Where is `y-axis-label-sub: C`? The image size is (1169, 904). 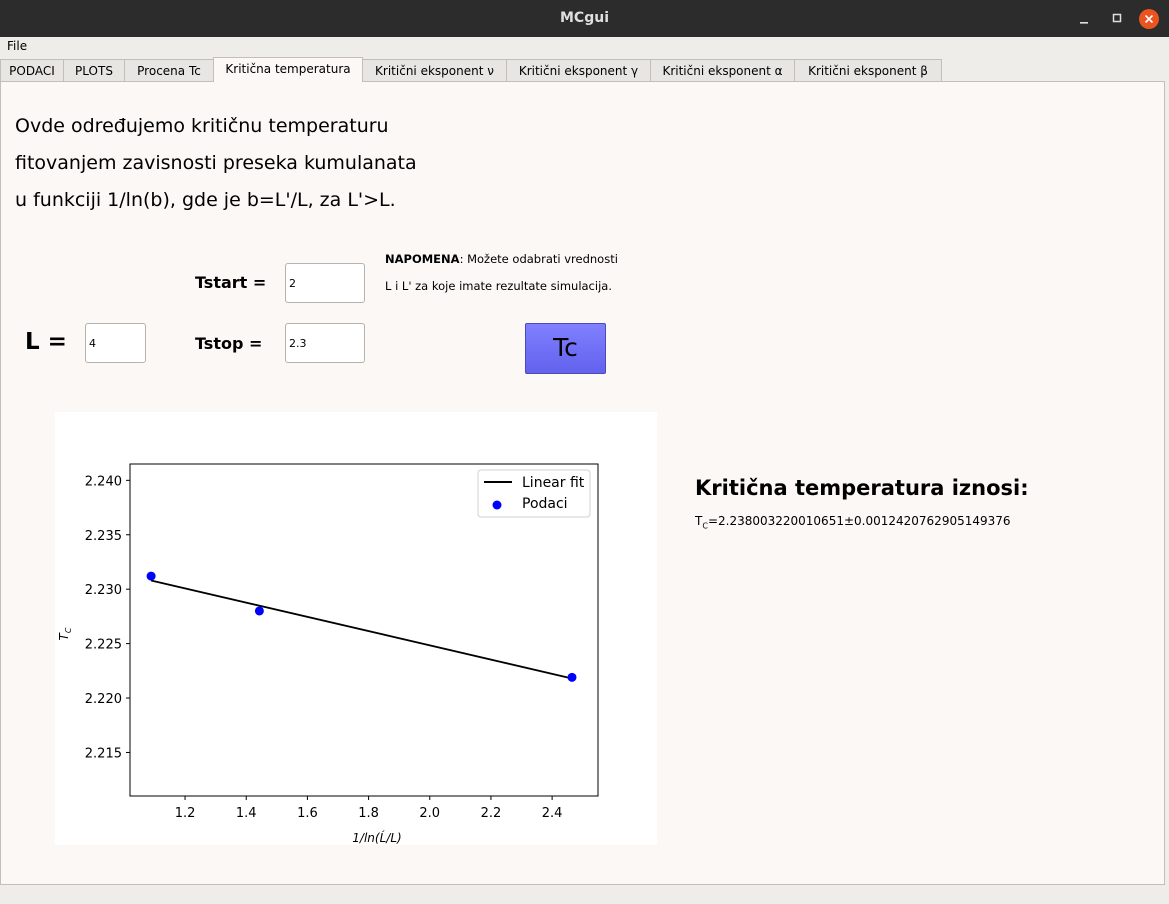
y-axis-label-sub: C is located at coordinates (68, 630).